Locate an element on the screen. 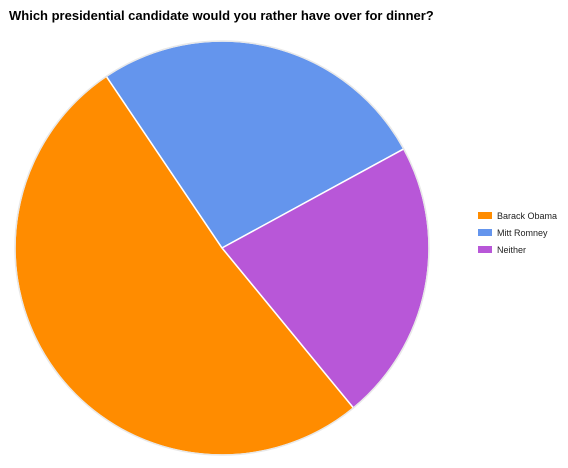 This screenshot has height=468, width=568. legend-label-mitt-romney: Mitt Romney is located at coordinates (522, 232).